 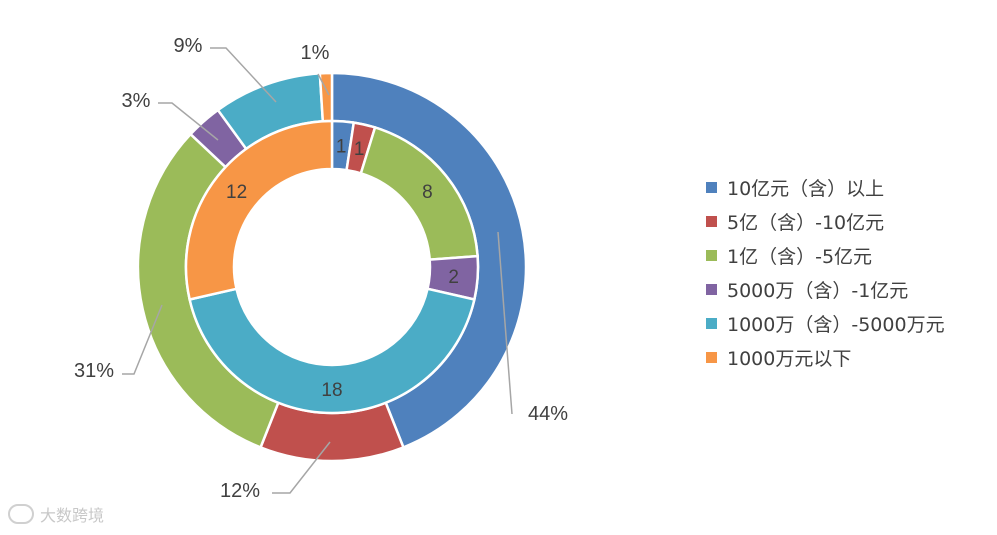 What do you see at coordinates (236, 192) in the screenshot?
I see `inner-data-label: 12` at bounding box center [236, 192].